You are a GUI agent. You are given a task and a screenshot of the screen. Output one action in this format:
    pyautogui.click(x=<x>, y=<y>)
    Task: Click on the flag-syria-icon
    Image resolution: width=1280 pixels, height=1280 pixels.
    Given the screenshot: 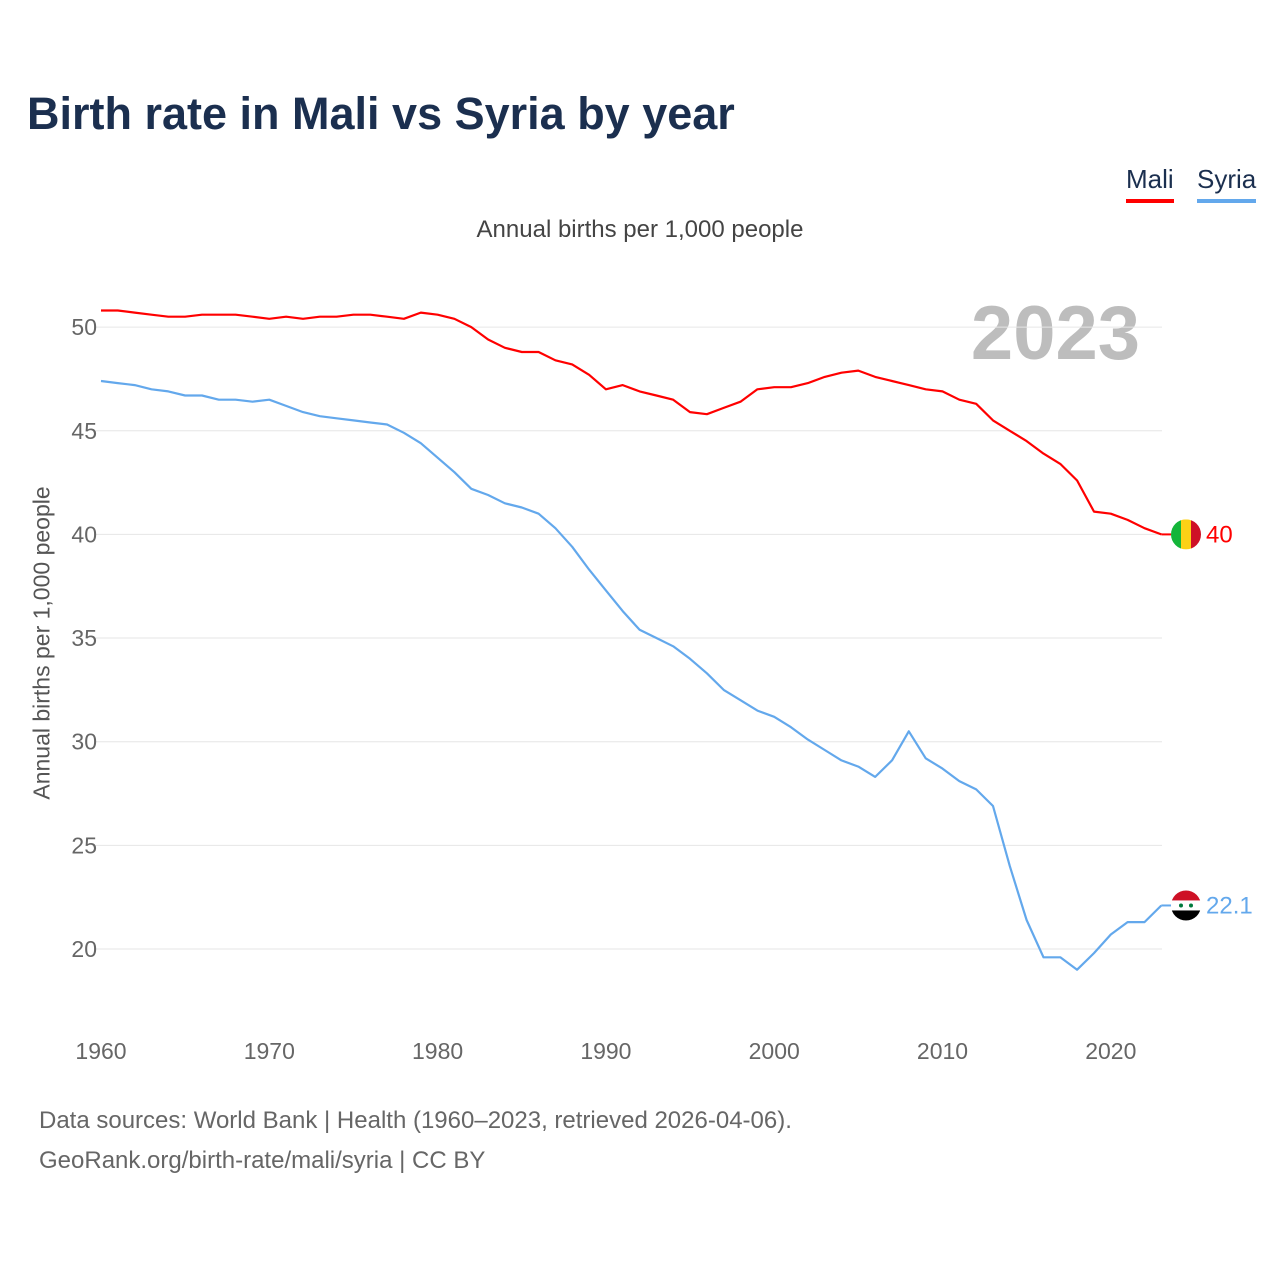 What is the action you would take?
    pyautogui.click(x=1186, y=905)
    